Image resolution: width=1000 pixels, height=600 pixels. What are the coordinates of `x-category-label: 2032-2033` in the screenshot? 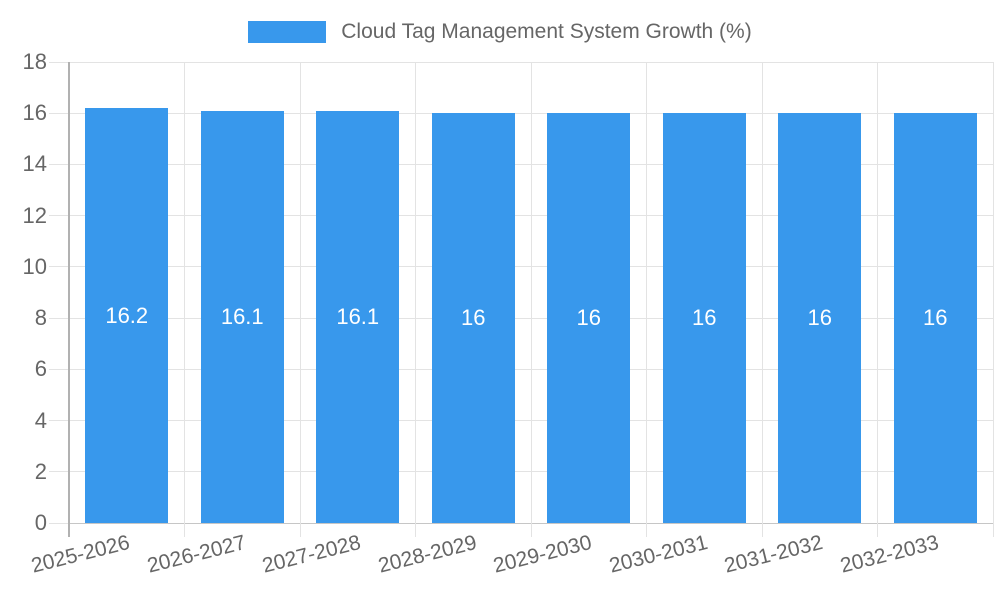 It's located at (889, 554).